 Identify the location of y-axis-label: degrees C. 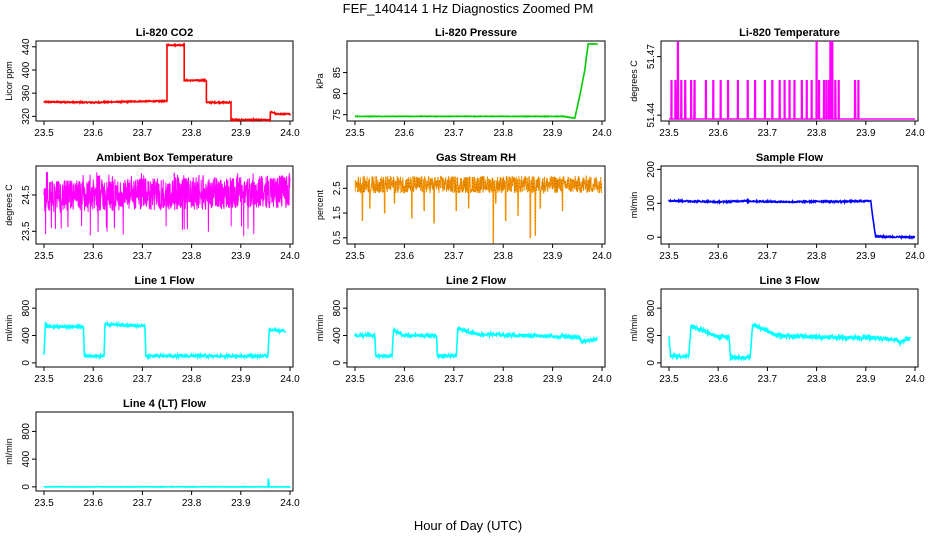
(634, 81).